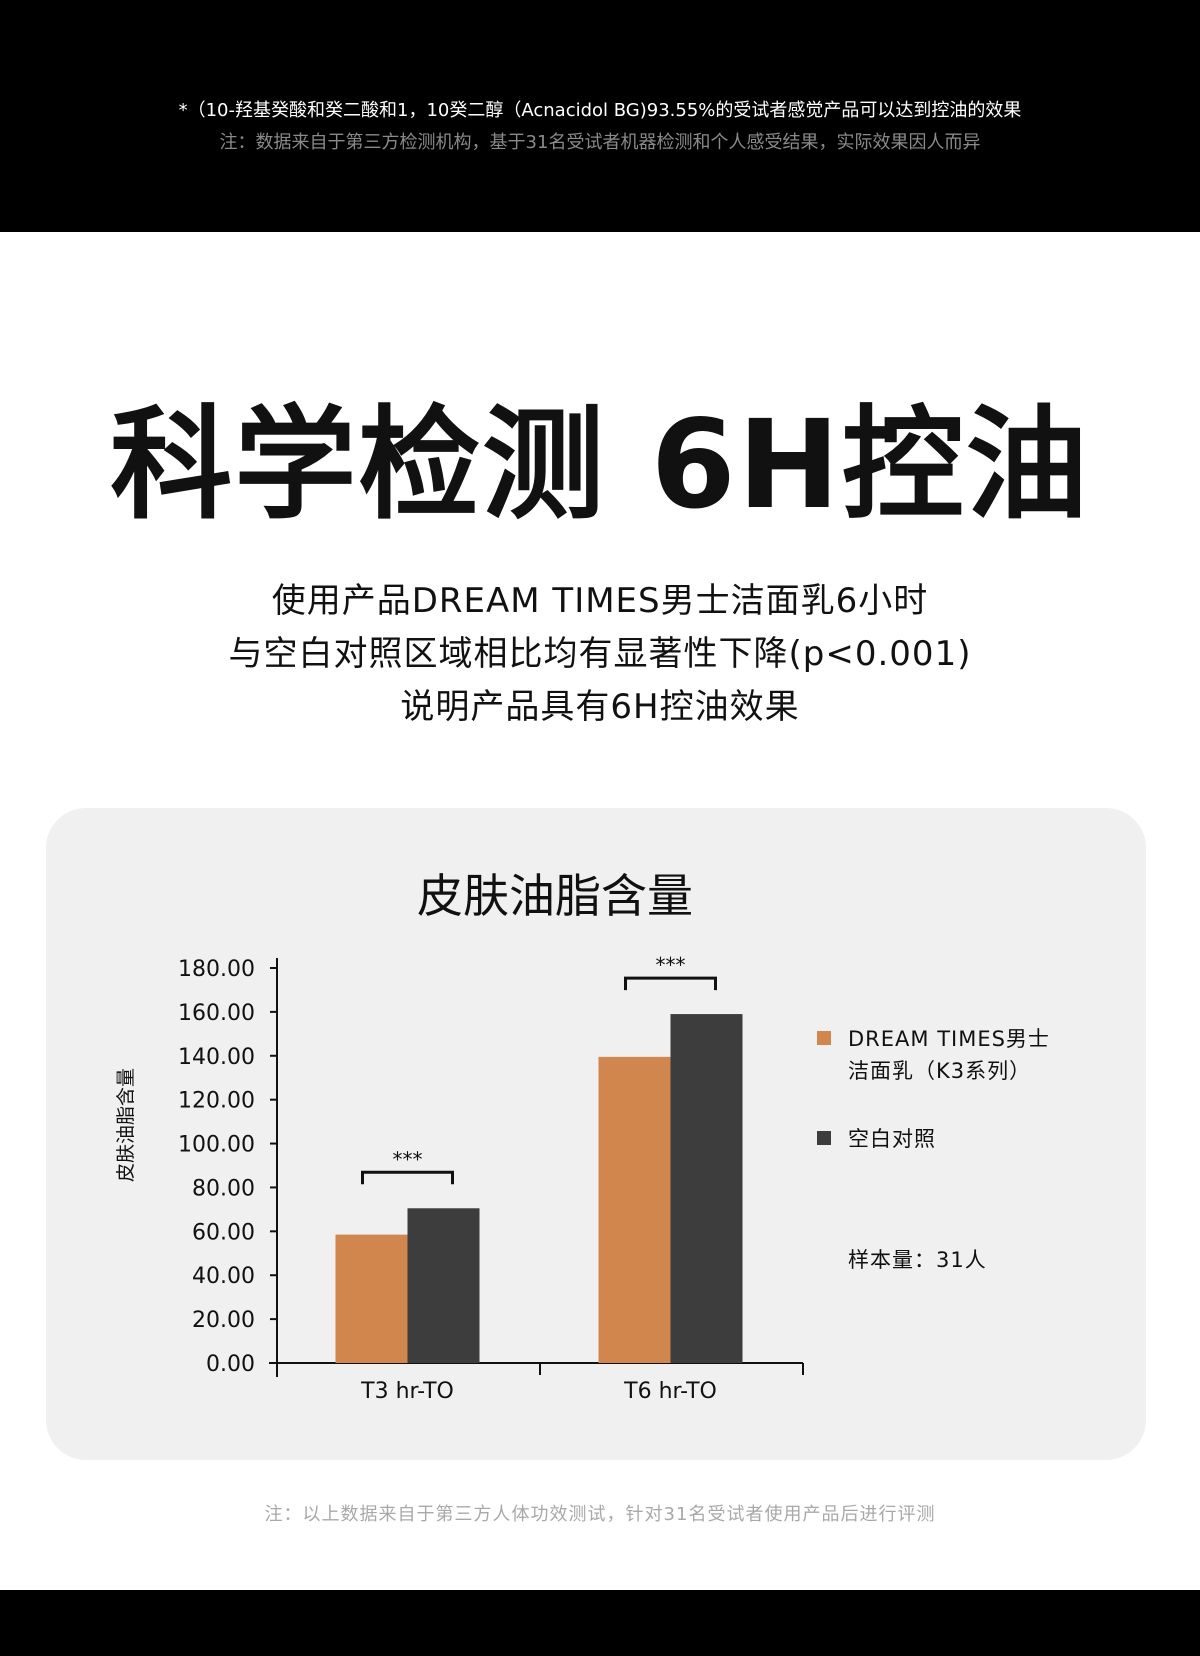 The width and height of the screenshot is (1200, 1656). I want to click on y-tick-label: 80.00, so click(223, 1188).